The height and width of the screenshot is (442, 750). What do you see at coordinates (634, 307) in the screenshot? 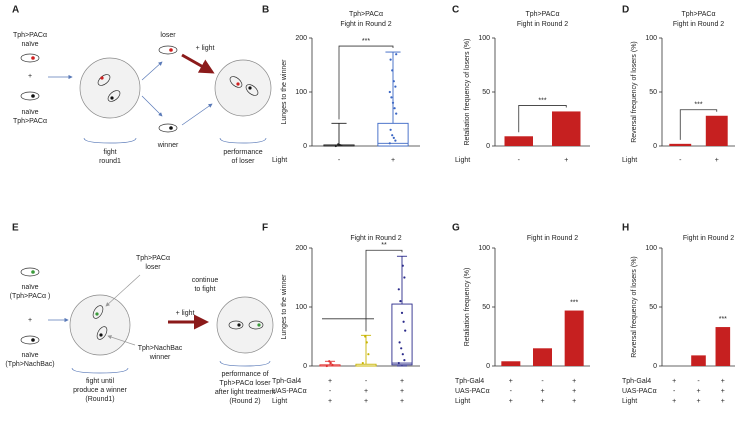
I see `y-axis-label: Reversal frequency of losers (%)` at bounding box center [634, 307].